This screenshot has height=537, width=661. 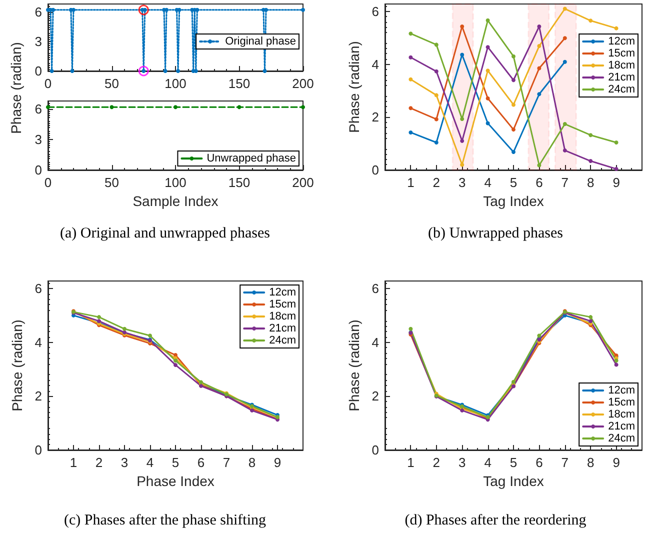 I want to click on x-tick-label: 0, so click(x=48, y=182).